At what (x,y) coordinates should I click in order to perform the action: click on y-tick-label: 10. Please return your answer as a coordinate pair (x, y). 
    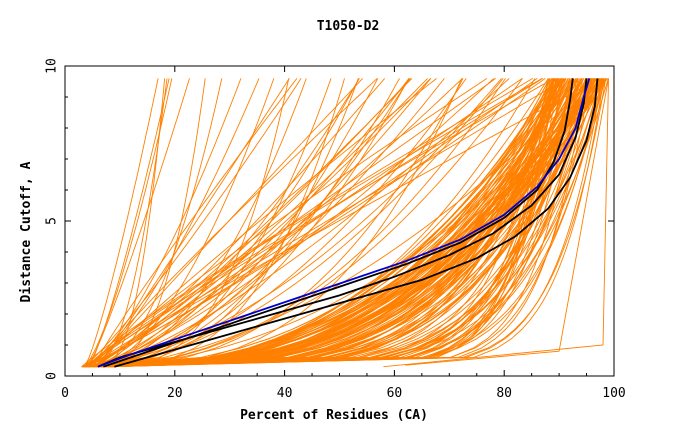
    Looking at the image, I should click on (52, 66).